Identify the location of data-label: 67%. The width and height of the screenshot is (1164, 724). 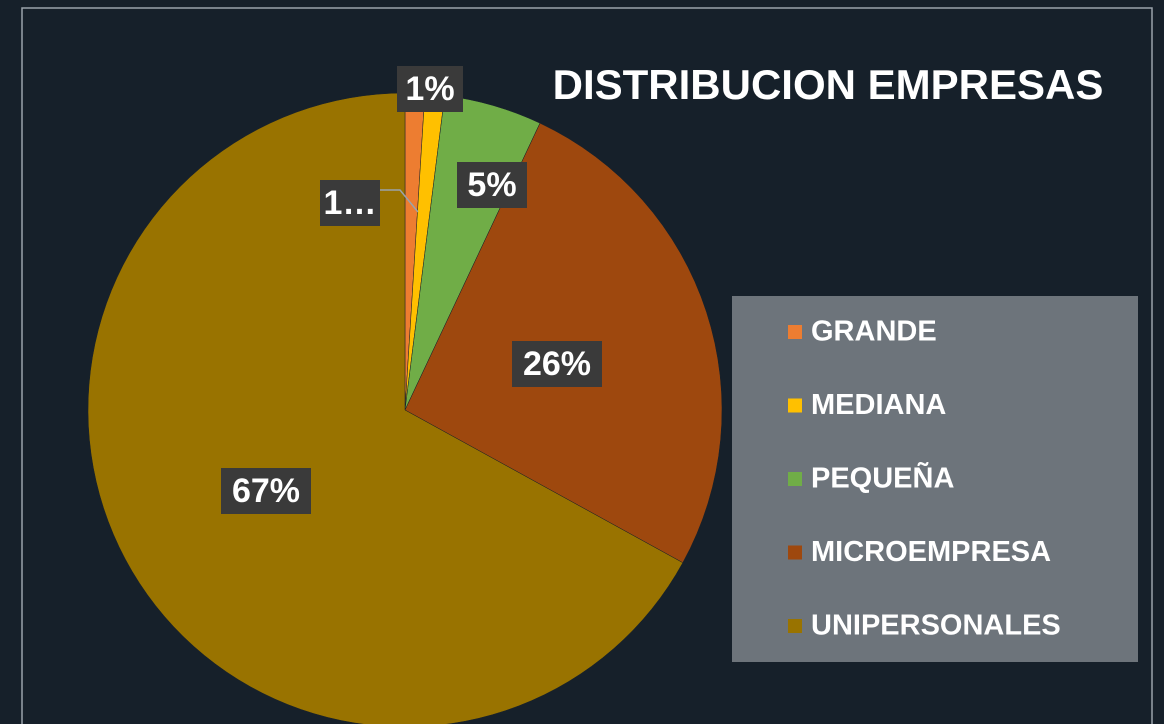
(266, 491).